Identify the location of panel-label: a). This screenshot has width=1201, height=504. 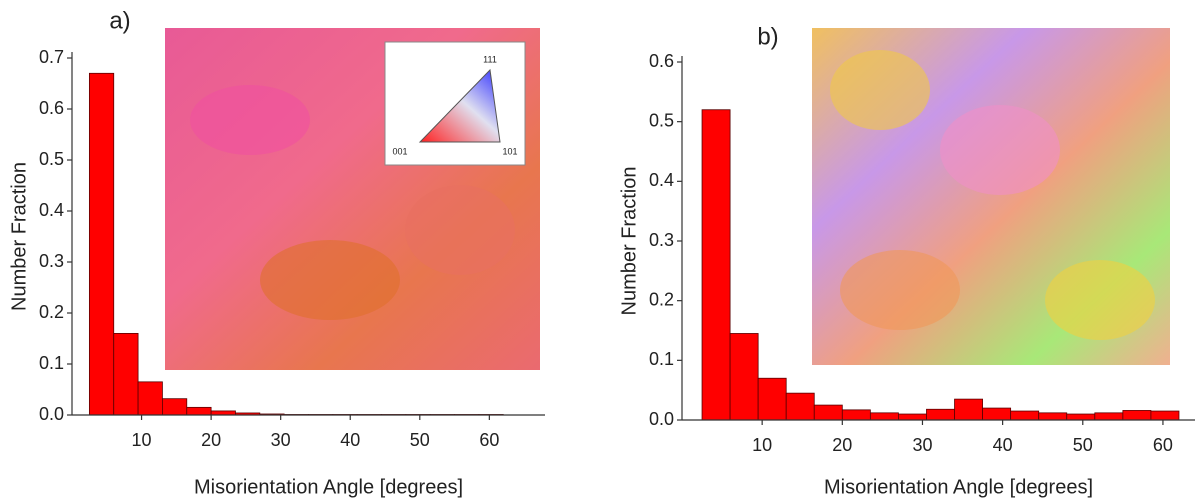
(119, 20).